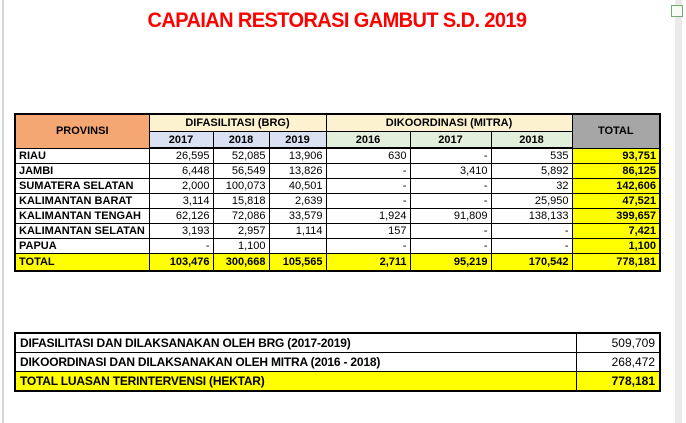 The image size is (686, 423). Describe the element at coordinates (82, 246) in the screenshot. I see `province-cell: PAPUA` at that location.